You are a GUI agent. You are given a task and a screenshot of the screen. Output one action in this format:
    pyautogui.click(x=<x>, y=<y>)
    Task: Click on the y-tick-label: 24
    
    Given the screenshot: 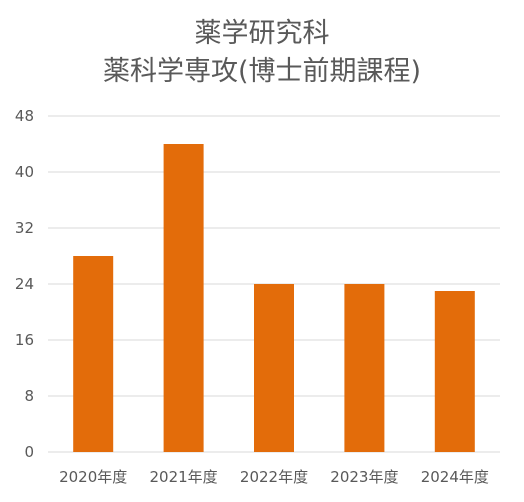 What is the action you would take?
    pyautogui.click(x=24, y=284)
    